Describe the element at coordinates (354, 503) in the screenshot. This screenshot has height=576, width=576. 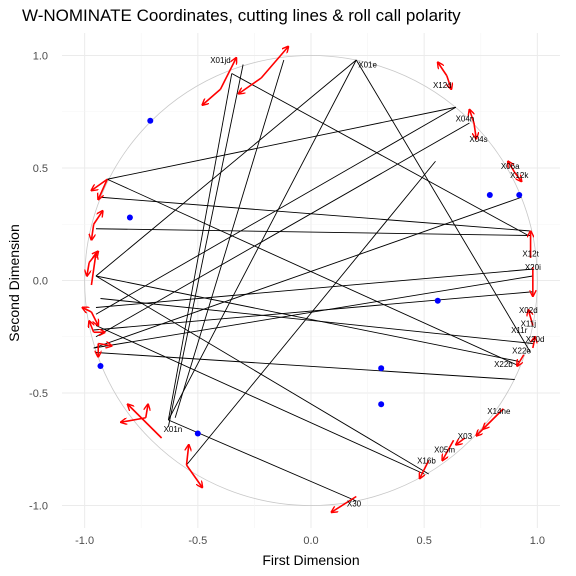
I see `roll-call-label: X30` at that location.